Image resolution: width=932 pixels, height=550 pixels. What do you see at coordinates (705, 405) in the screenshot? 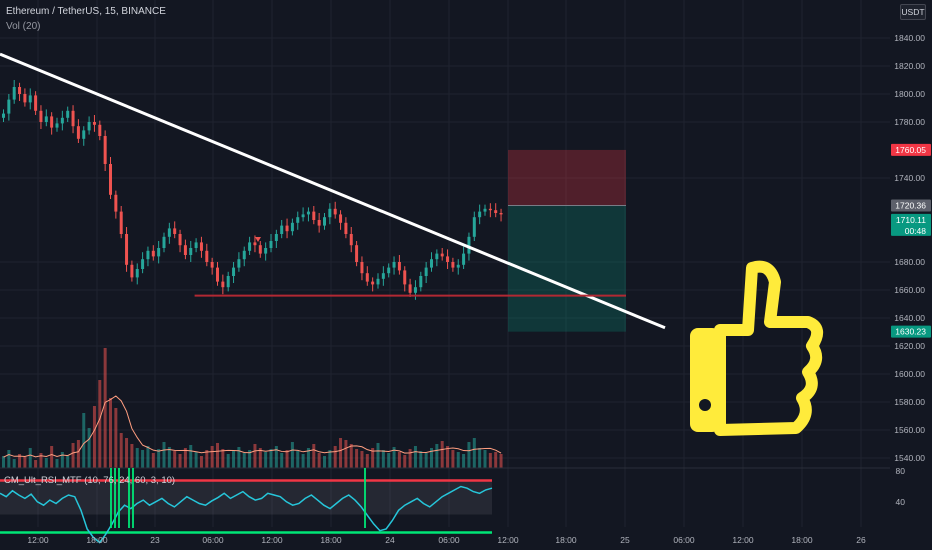
I see `thumb-cuff-dot` at bounding box center [705, 405].